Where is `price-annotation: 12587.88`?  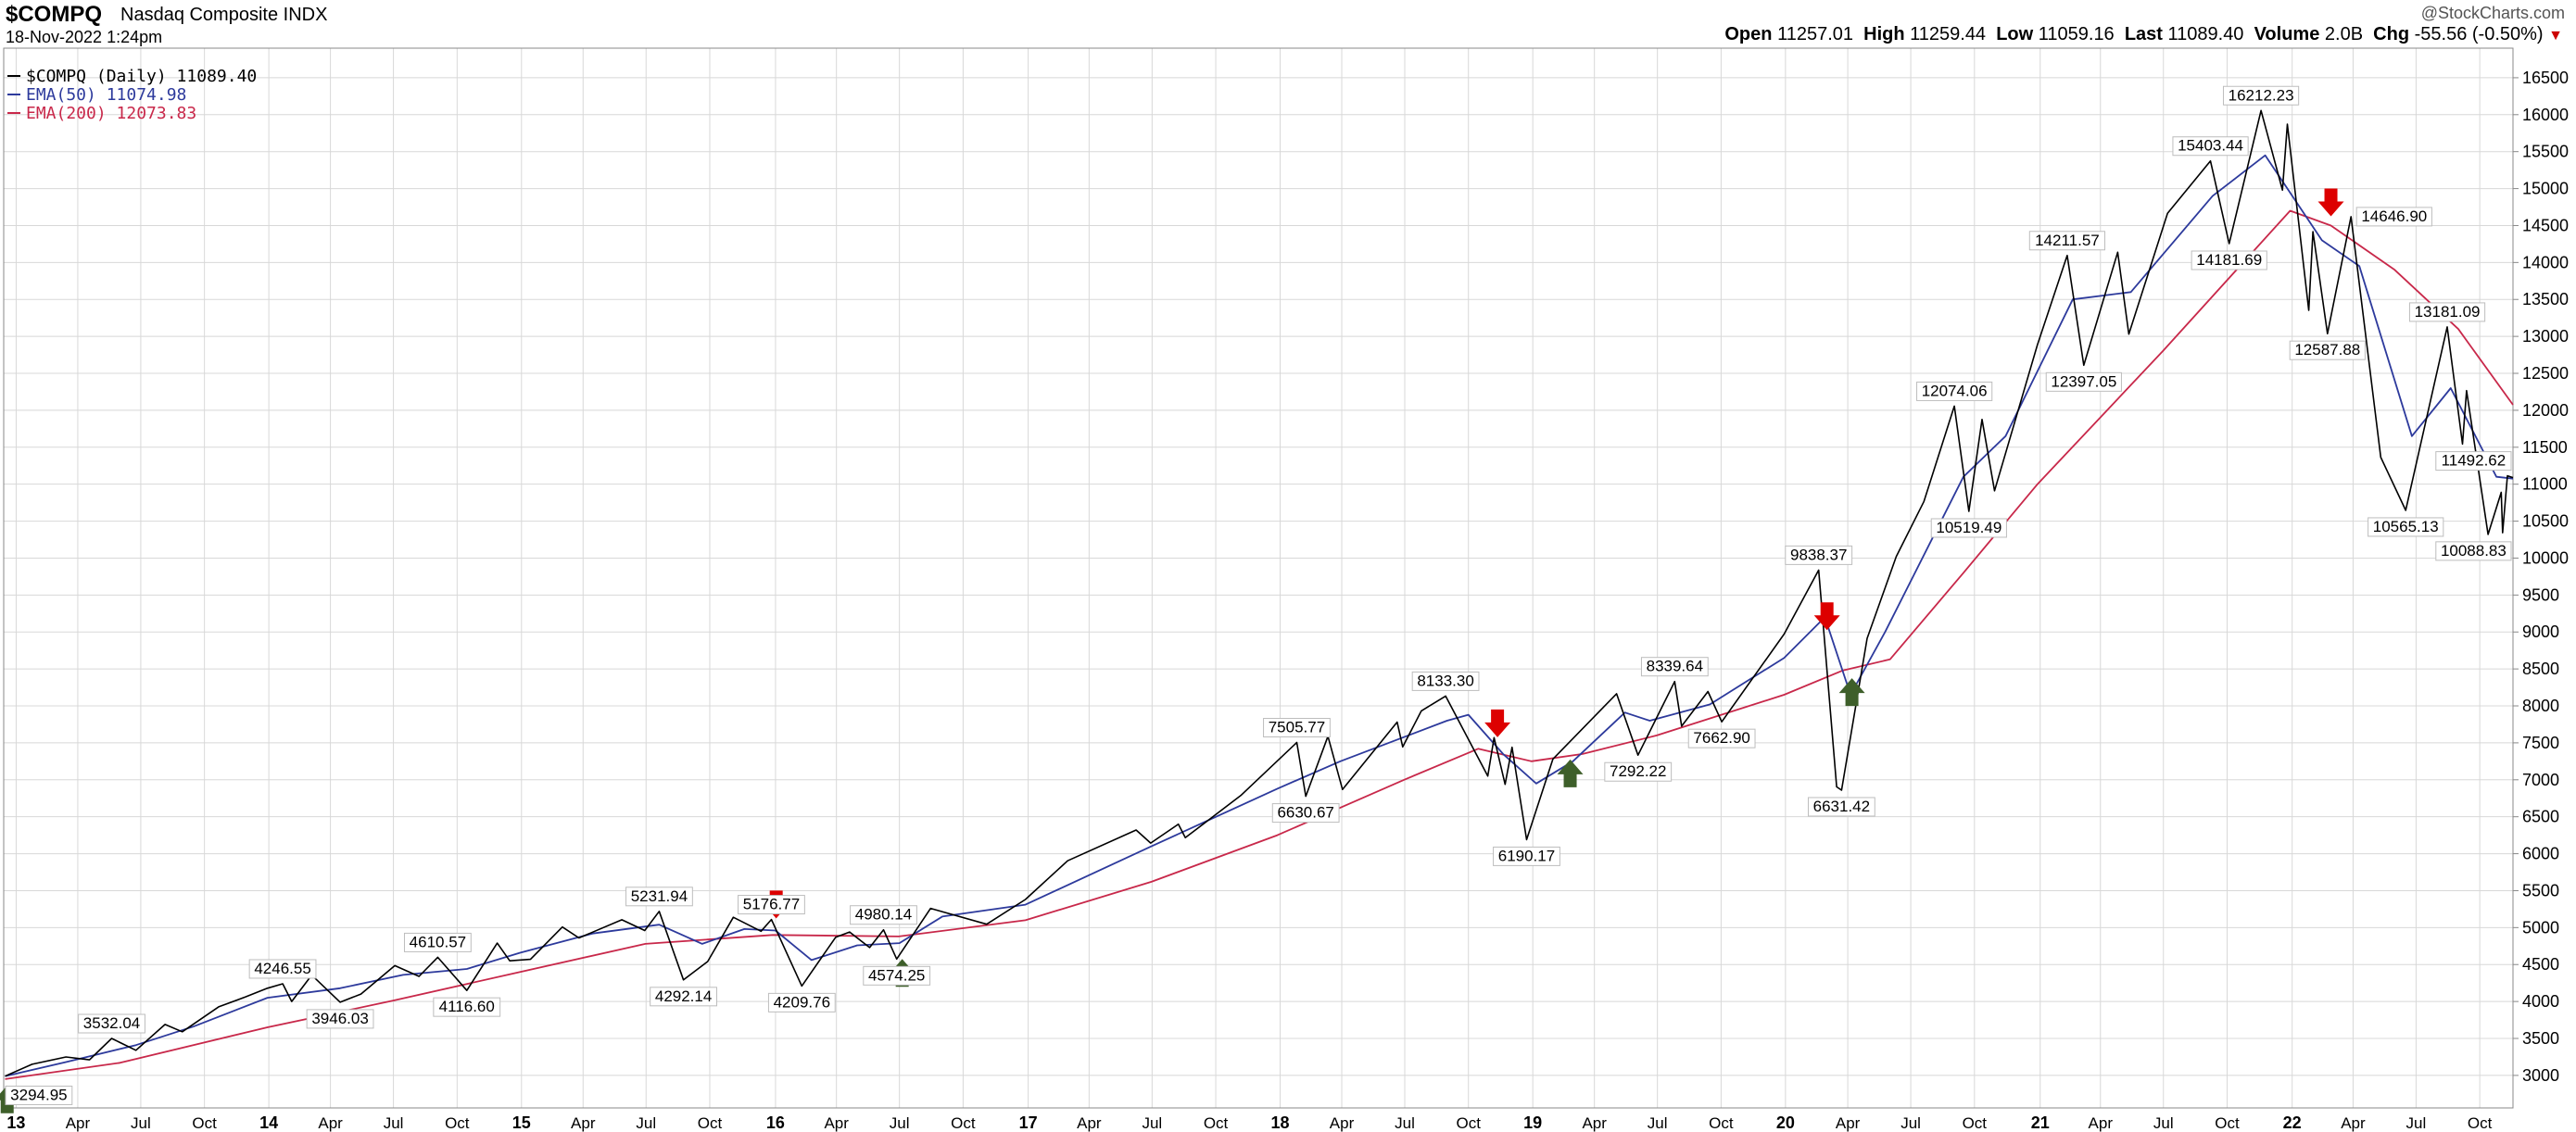 price-annotation: 12587.88 is located at coordinates (2327, 350).